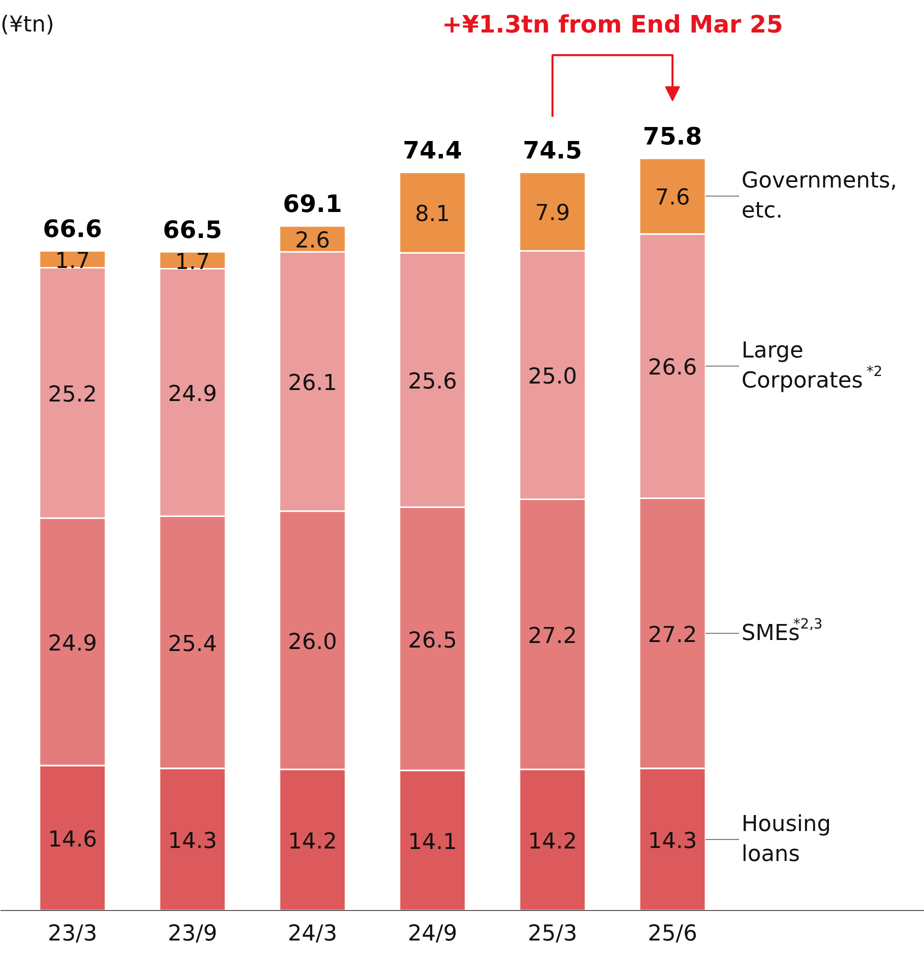  I want to click on total-label: 66.6, so click(72, 228).